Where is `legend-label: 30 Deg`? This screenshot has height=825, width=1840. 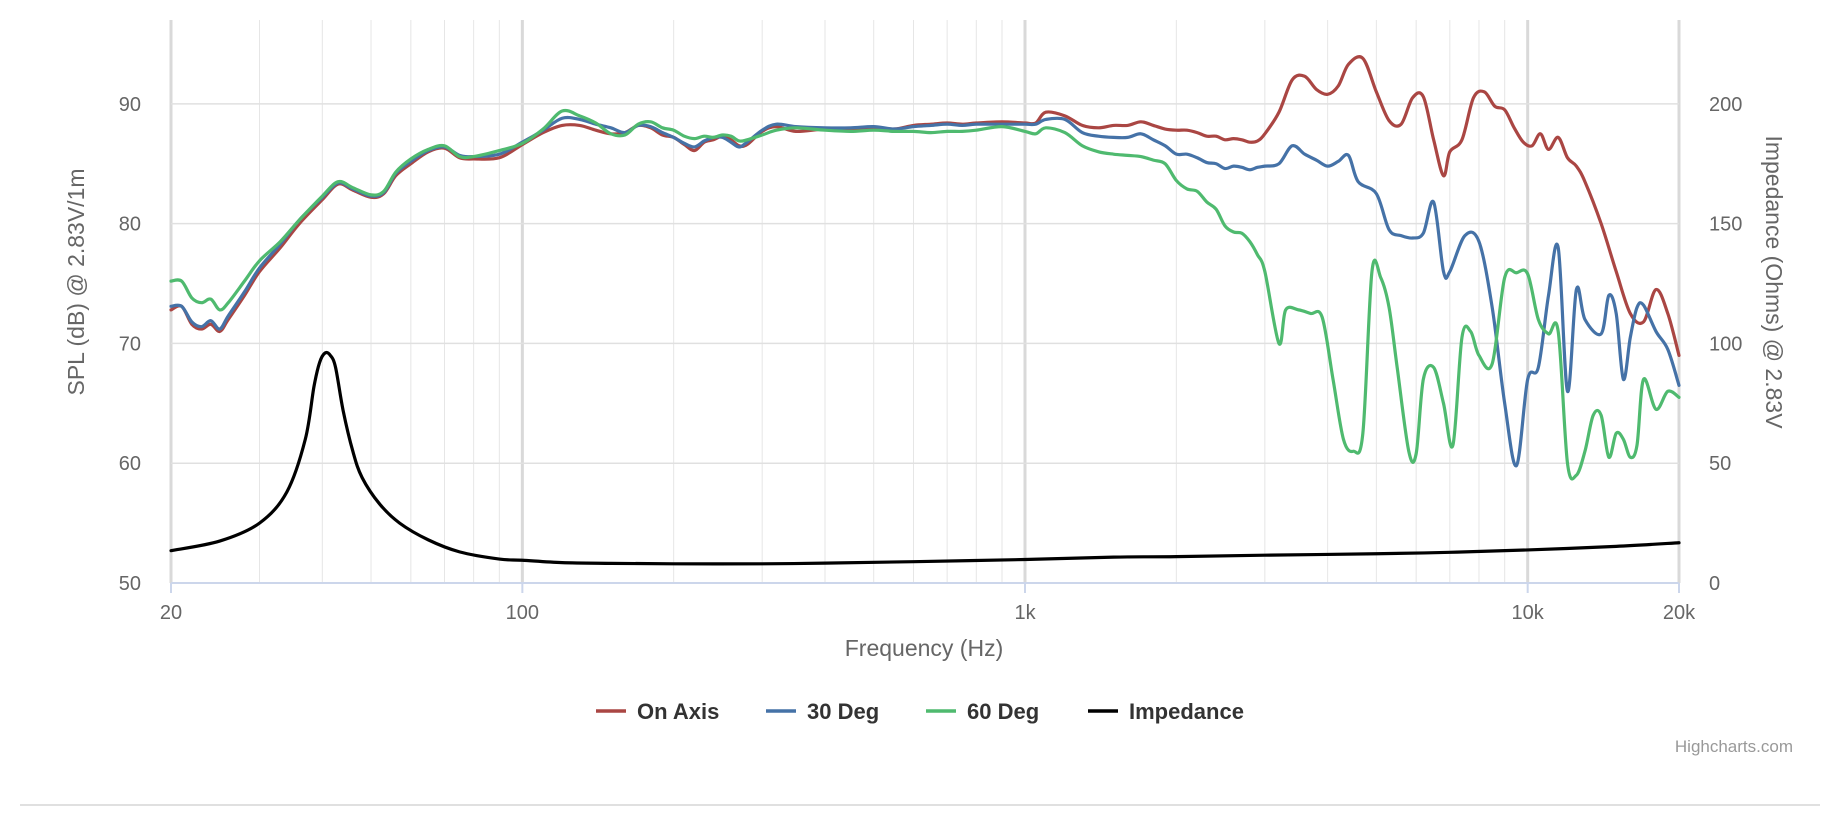
legend-label: 30 Deg is located at coordinates (843, 711).